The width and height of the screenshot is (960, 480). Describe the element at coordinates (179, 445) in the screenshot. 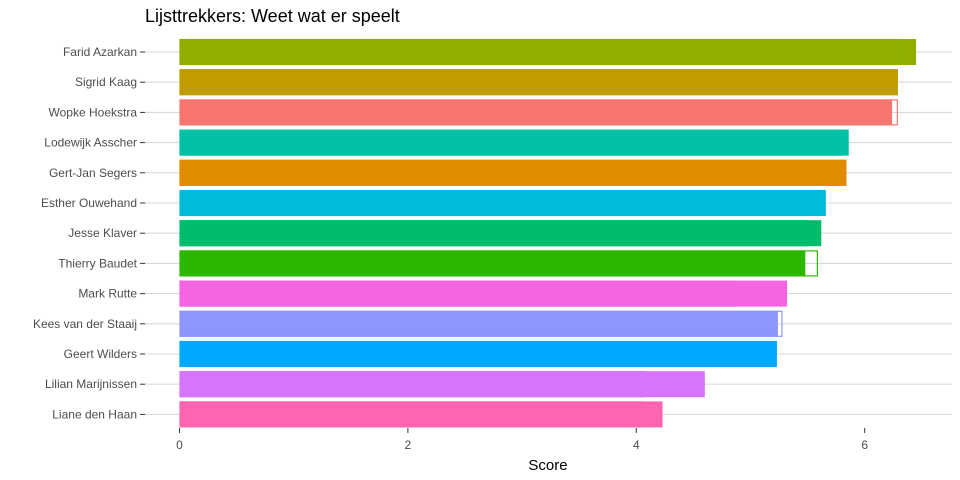

I see `x-tick-label: 0` at that location.